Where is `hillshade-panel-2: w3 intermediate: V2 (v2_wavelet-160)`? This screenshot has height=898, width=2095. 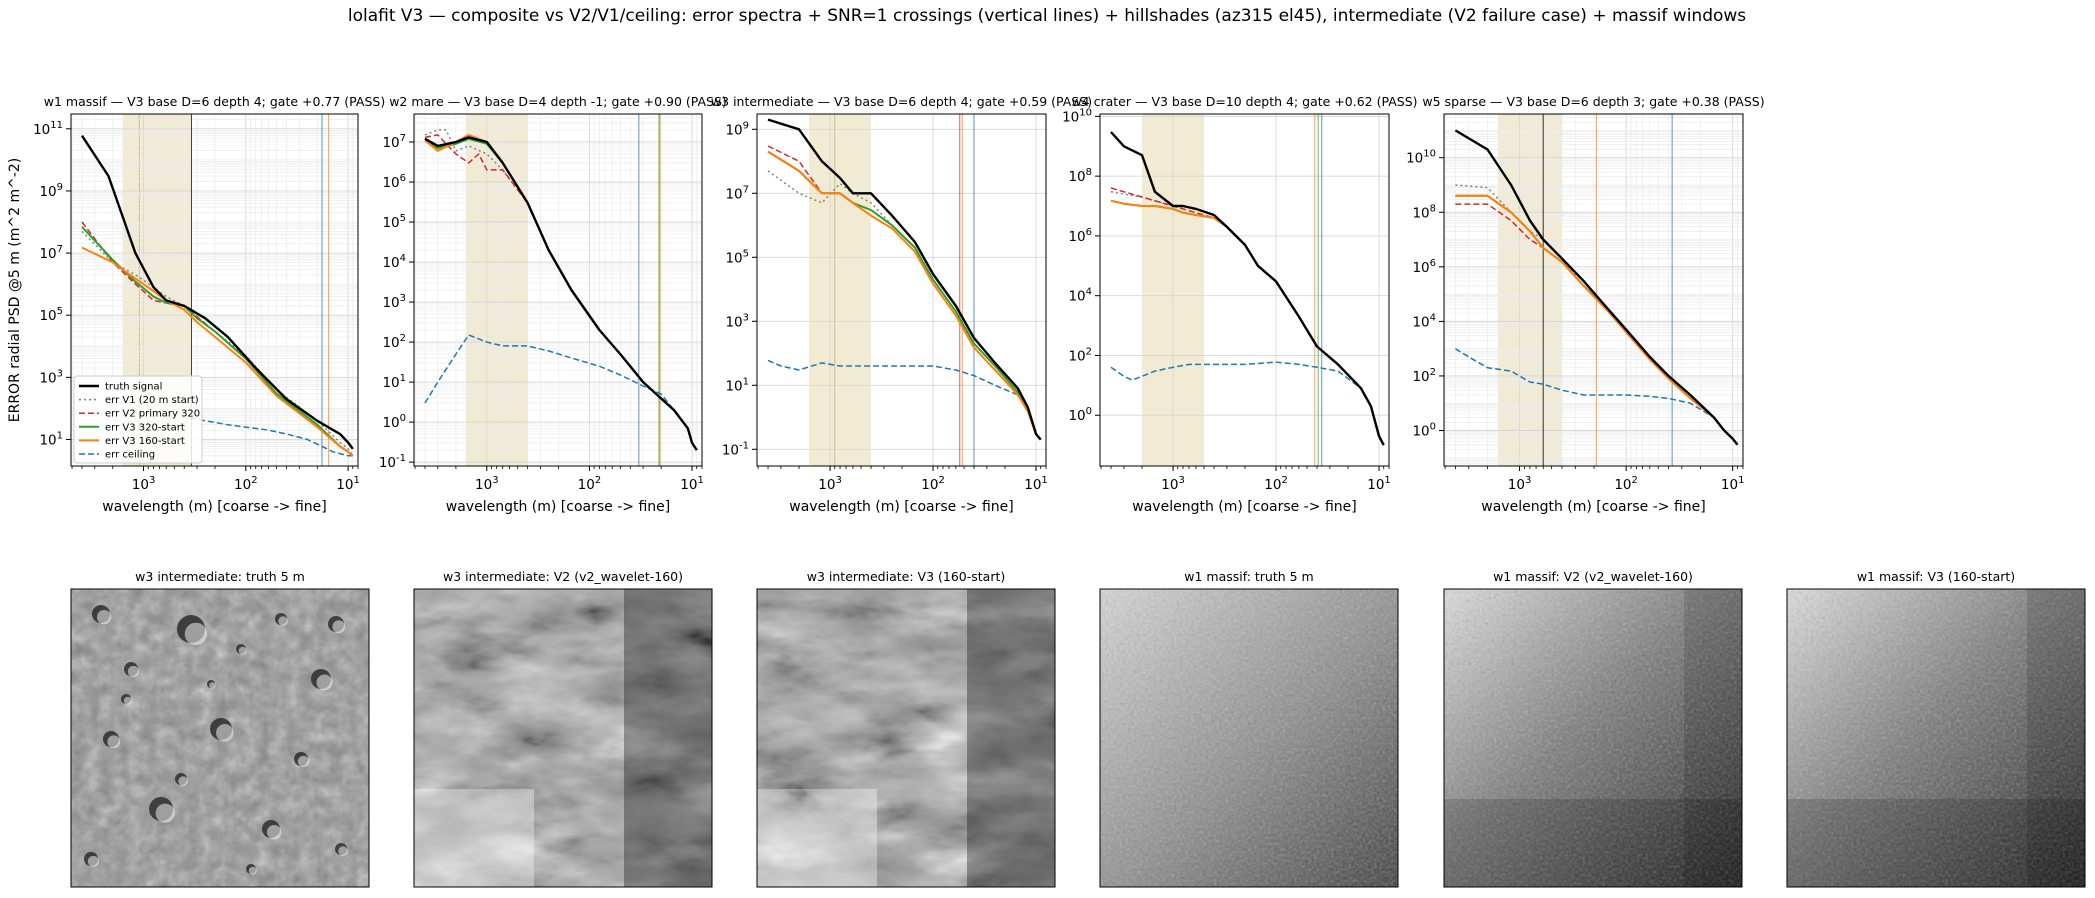
hillshade-panel-2: w3 intermediate: V2 (v2_wavelet-160) is located at coordinates (563, 728).